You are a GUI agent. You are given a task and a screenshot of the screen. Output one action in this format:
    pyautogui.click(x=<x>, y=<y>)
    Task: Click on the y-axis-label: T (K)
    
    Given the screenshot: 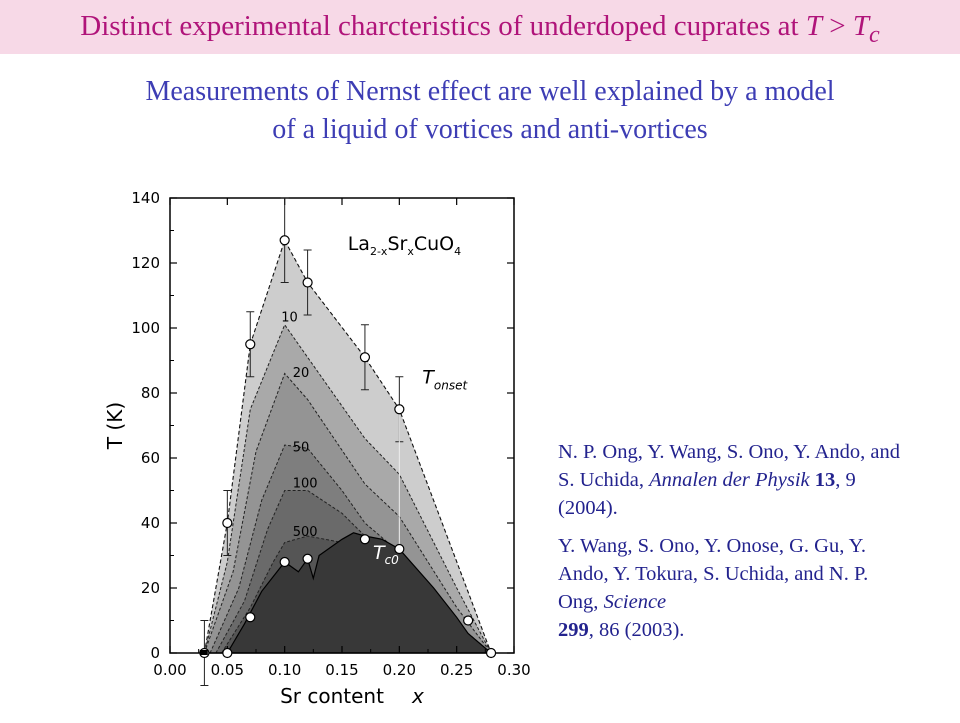 What is the action you would take?
    pyautogui.click(x=115, y=426)
    